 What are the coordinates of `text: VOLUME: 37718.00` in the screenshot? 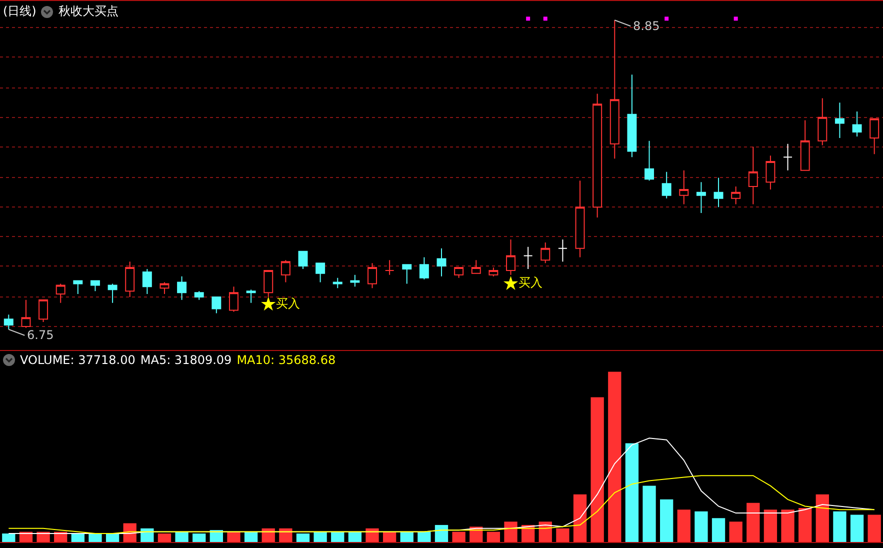 It's located at (78, 360).